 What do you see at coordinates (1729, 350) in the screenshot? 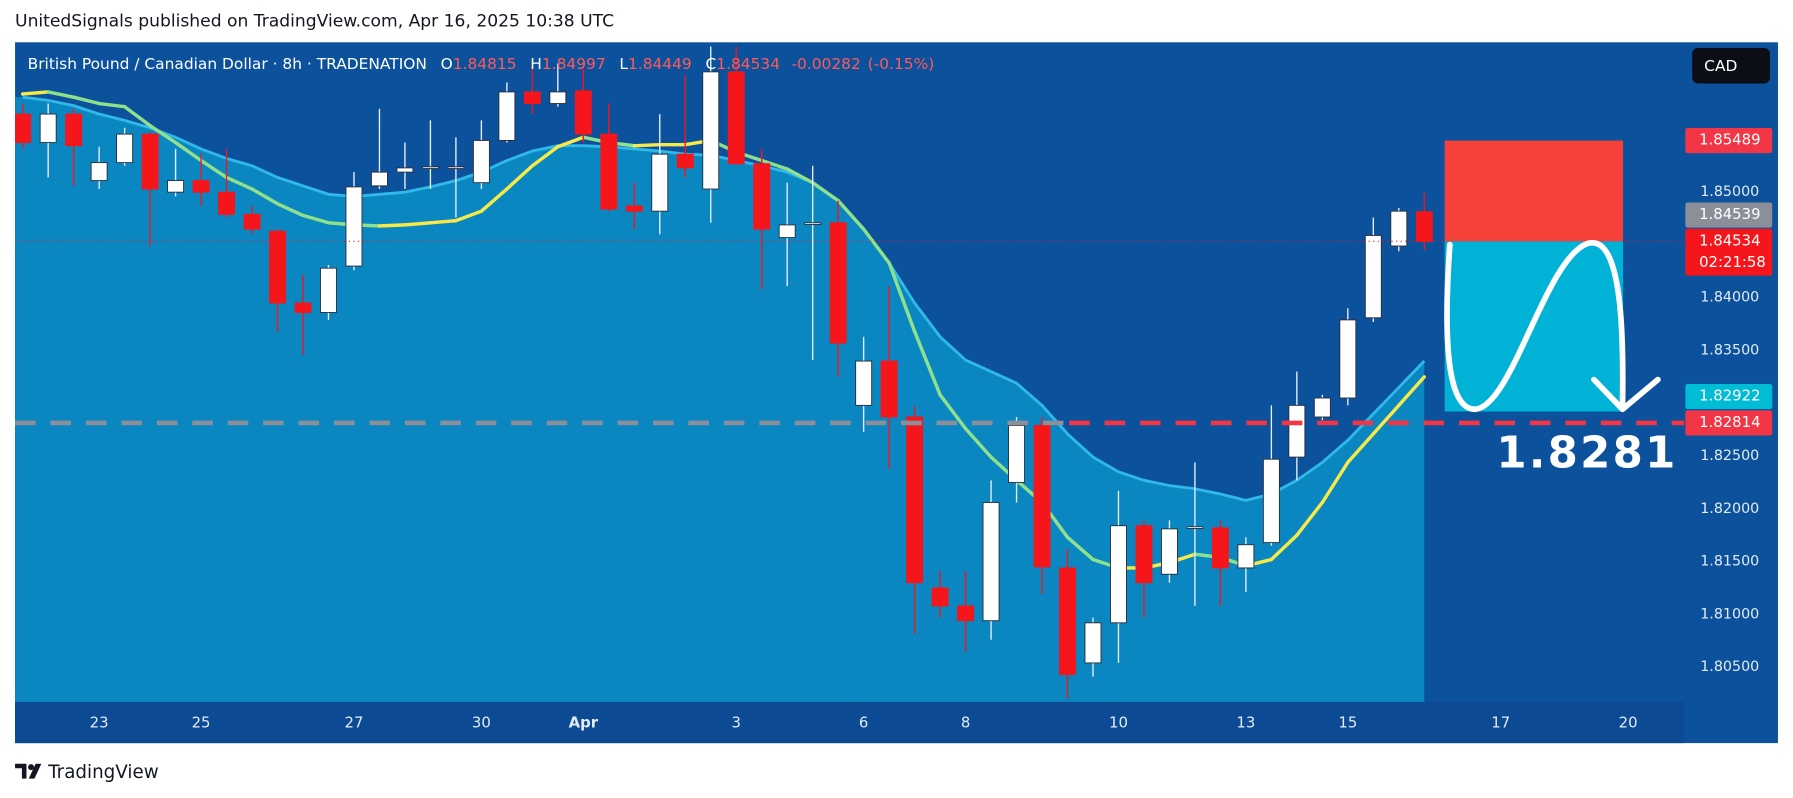
I see `y-tick-label: 1.83500` at bounding box center [1729, 350].